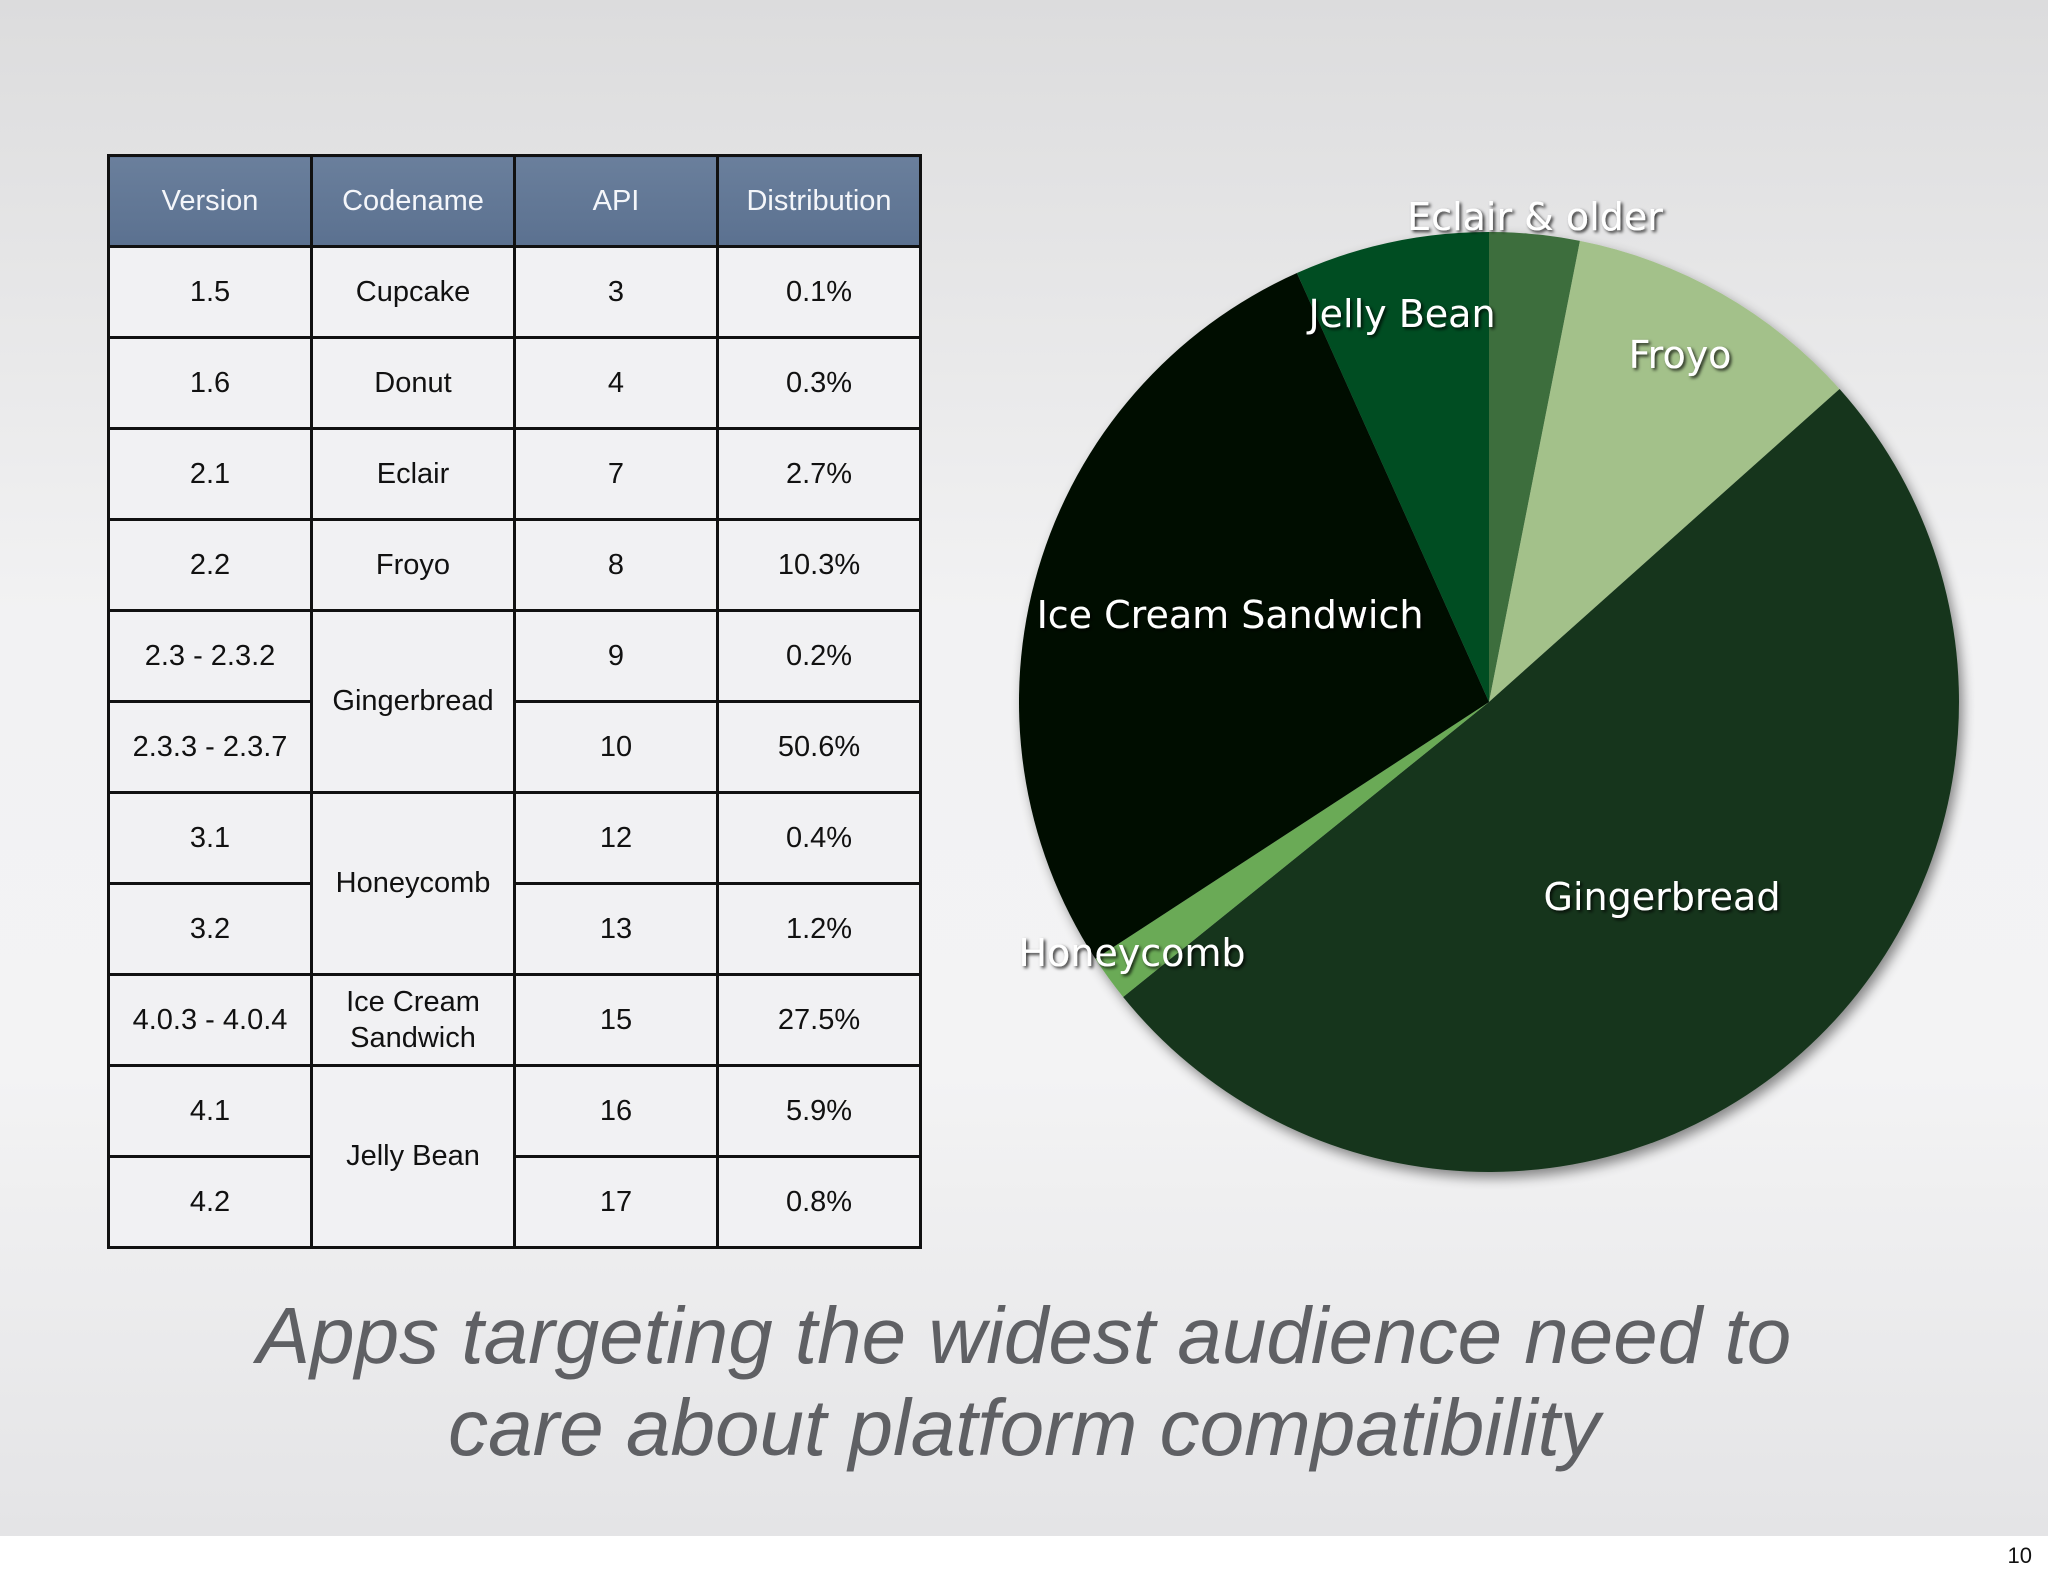 The image size is (2048, 1576). I want to click on version-cell: 2.1, so click(210, 474).